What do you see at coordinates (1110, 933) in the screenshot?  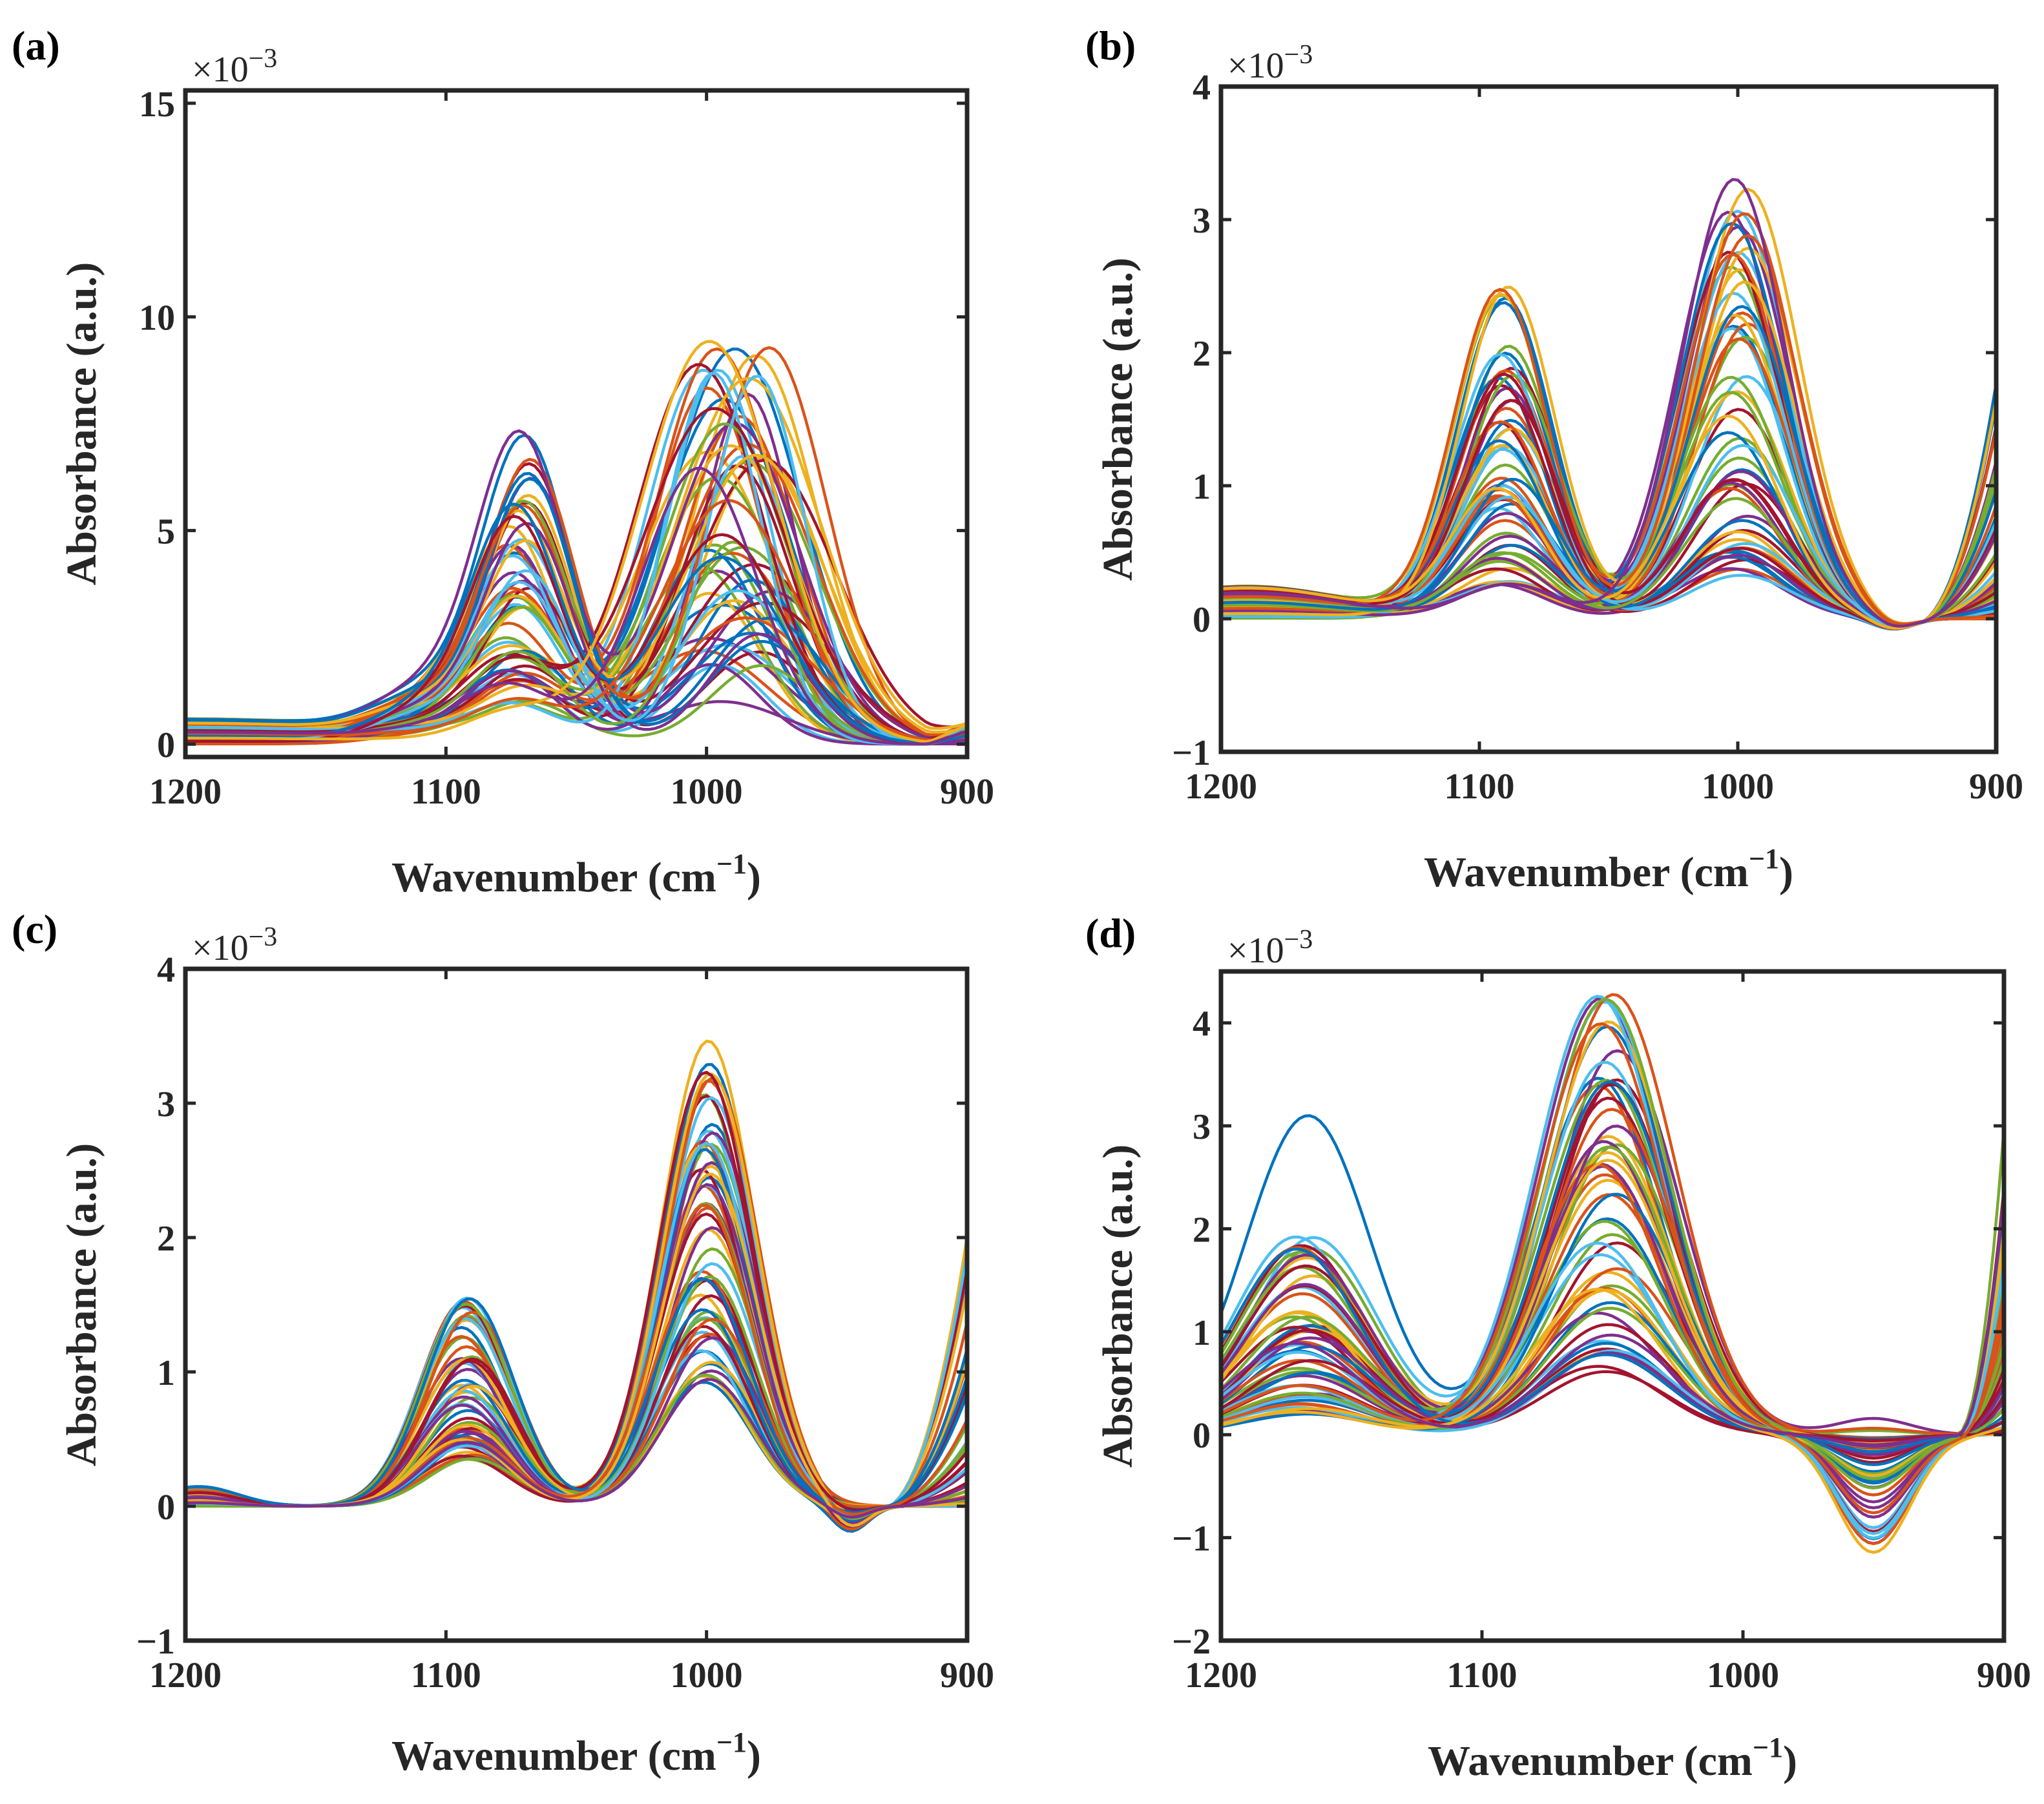 I see `panel-label: (d)` at bounding box center [1110, 933].